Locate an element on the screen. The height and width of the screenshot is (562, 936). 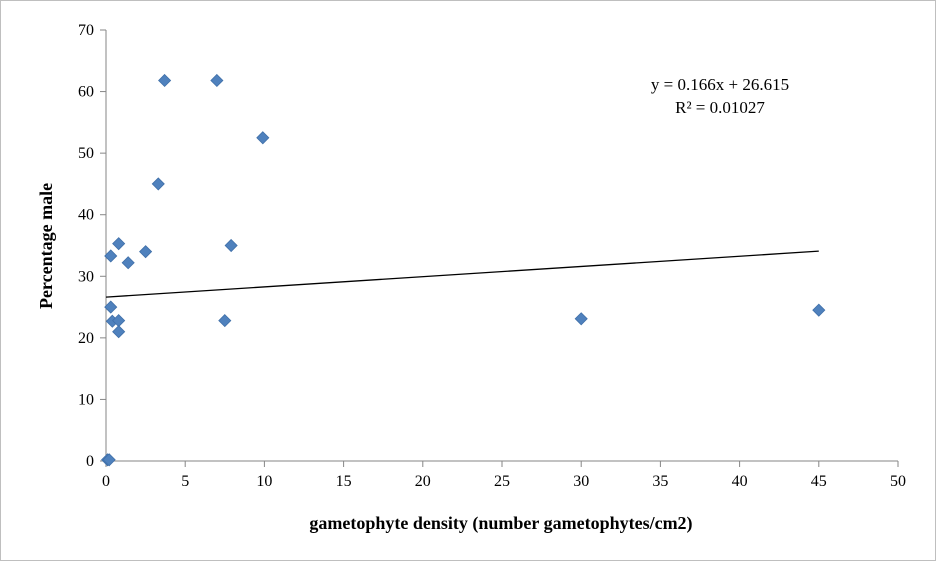
trendline-equation: y = 0.166x + 26.615 is located at coordinates (720, 84).